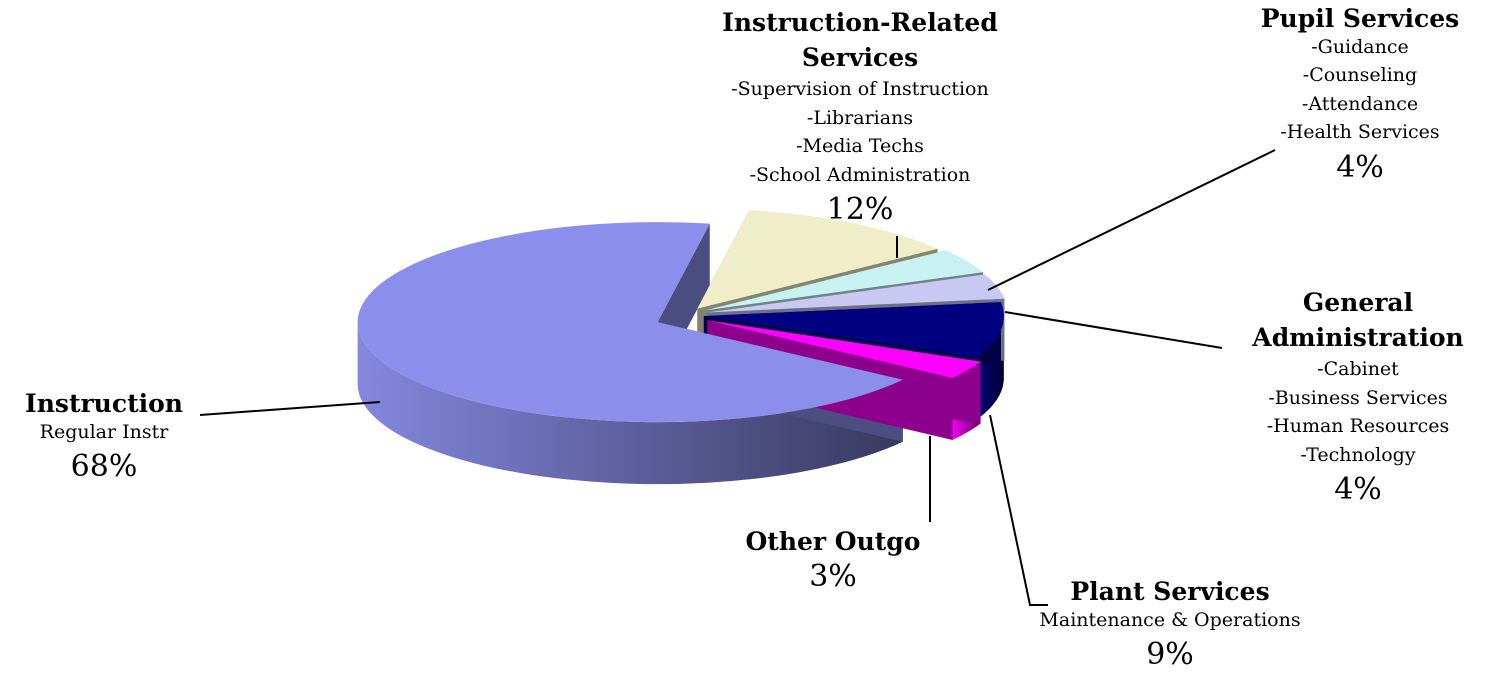 This screenshot has width=1498, height=678. I want to click on value-label: 12%, so click(860, 209).